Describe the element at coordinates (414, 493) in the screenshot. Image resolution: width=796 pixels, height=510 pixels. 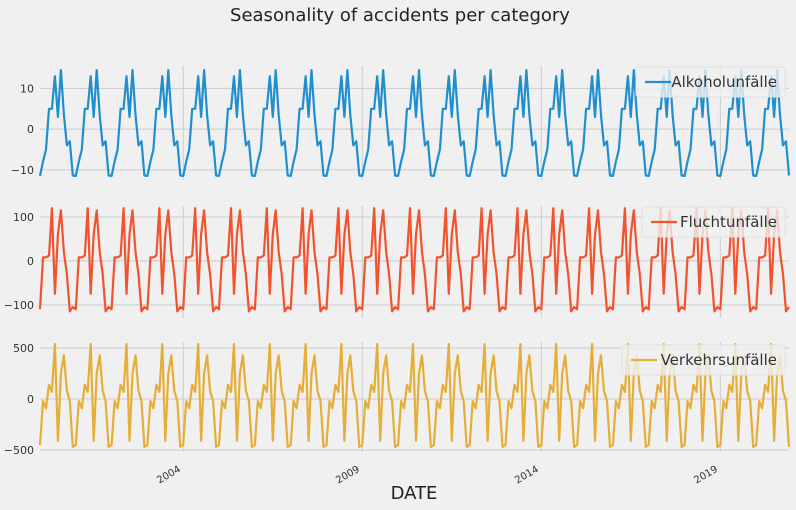
I see `x-axis-label: DATE` at that location.